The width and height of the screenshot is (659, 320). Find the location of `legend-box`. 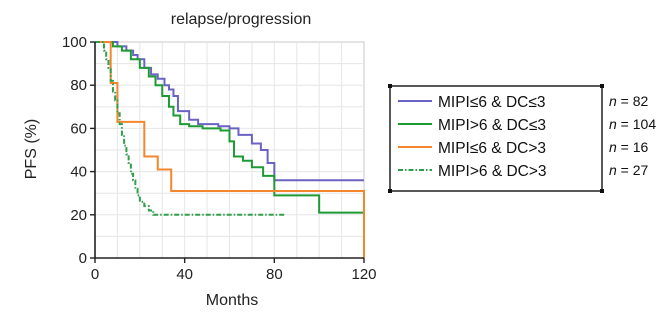

legend-box is located at coordinates (496, 138).